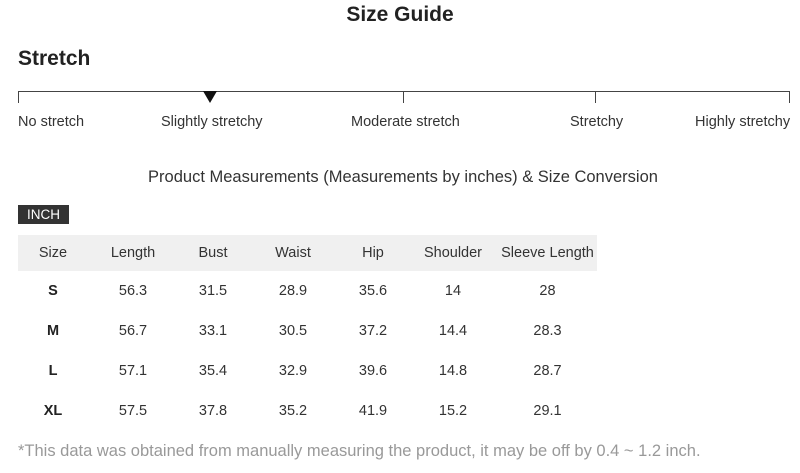  I want to click on size-cell: M, so click(53, 331).